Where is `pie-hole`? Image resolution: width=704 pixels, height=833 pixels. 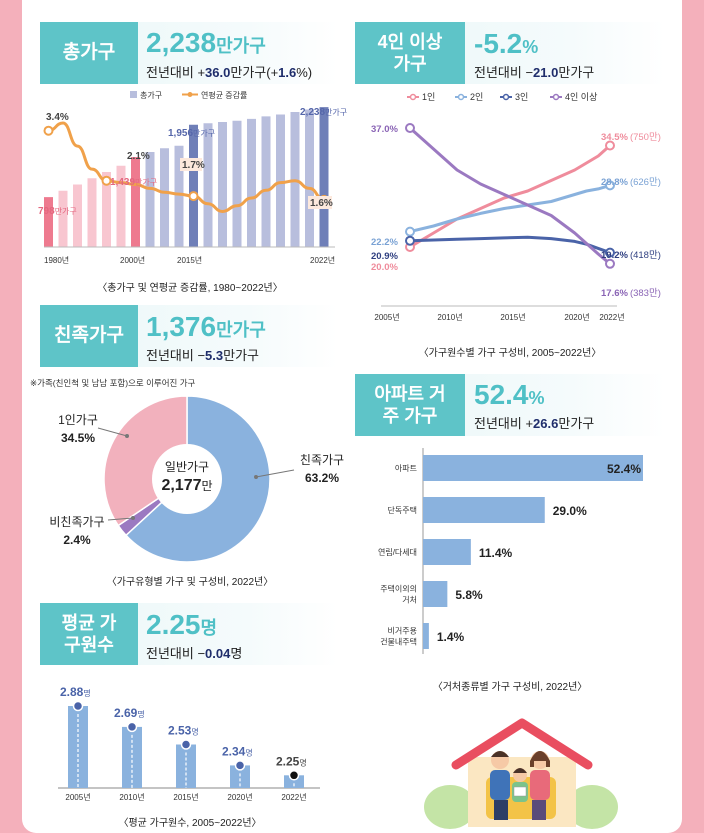
pie-hole is located at coordinates (187, 479).